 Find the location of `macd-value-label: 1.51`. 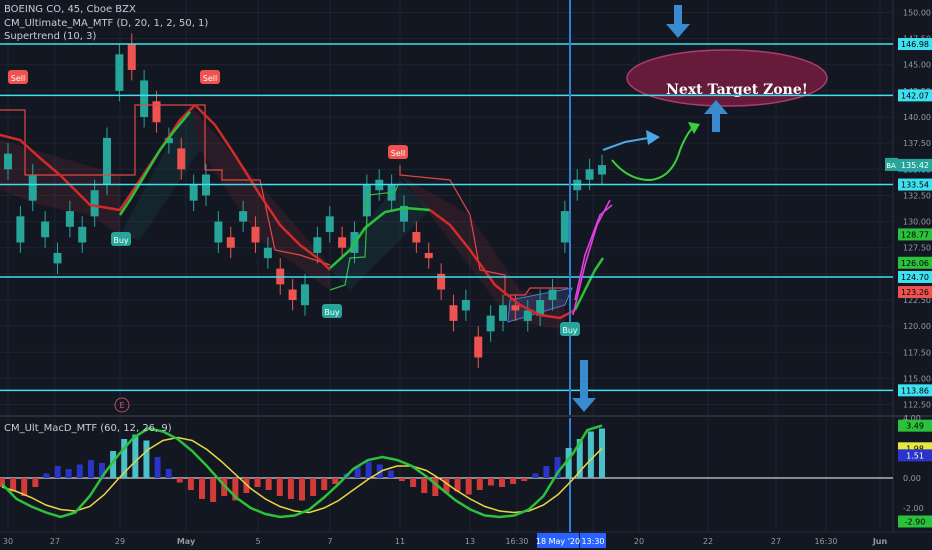

macd-value-label: 1.51 is located at coordinates (915, 455).